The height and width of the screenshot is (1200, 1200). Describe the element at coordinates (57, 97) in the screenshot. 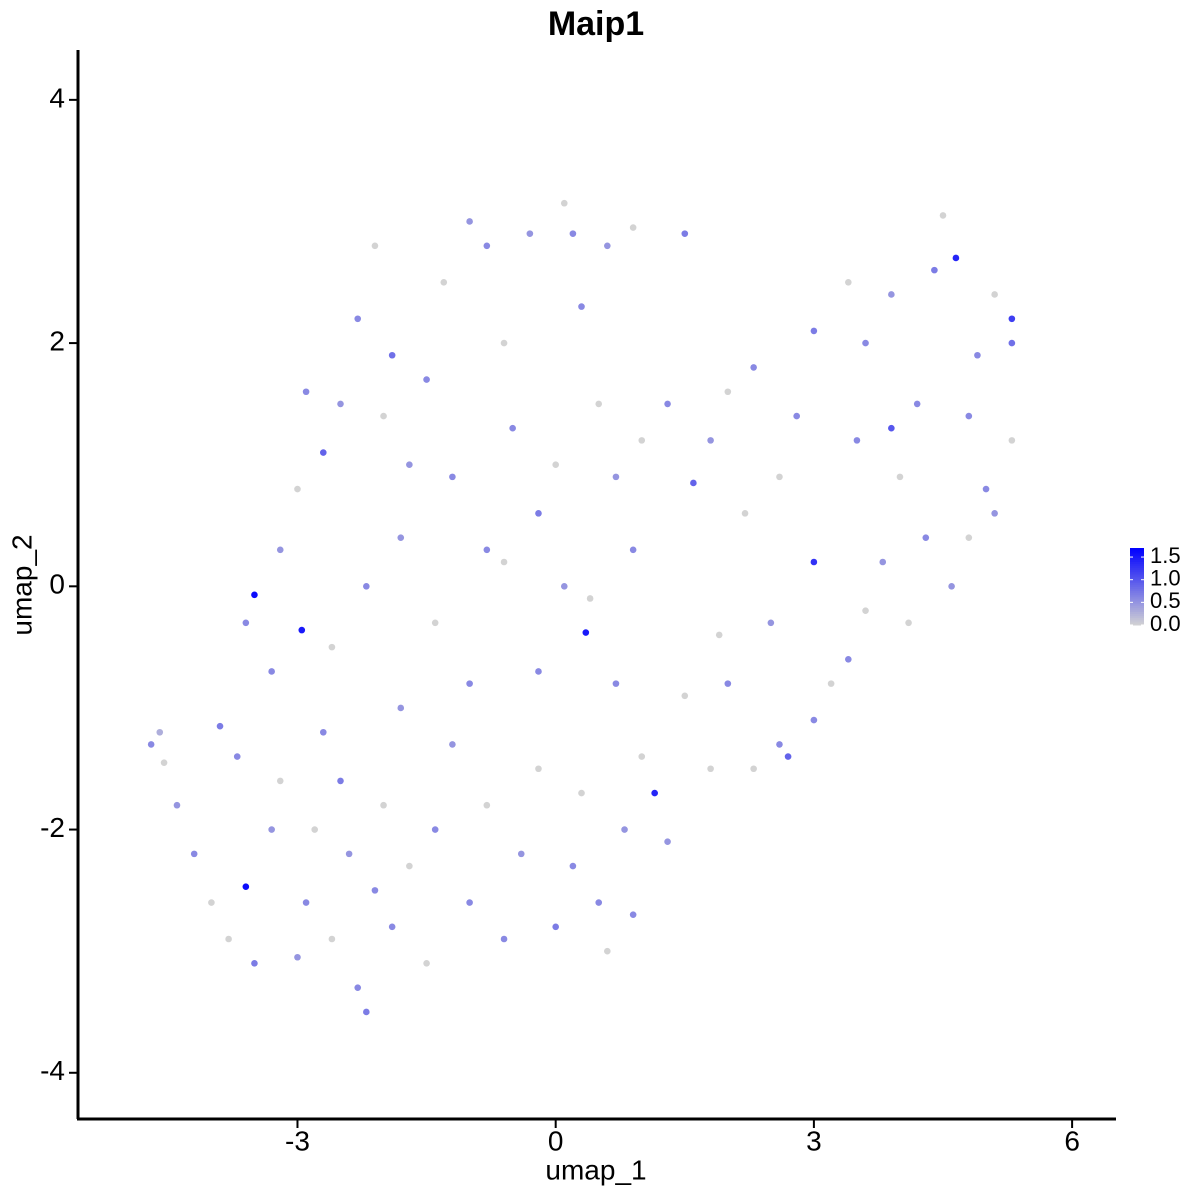

I see `y-tick-label: 4` at that location.